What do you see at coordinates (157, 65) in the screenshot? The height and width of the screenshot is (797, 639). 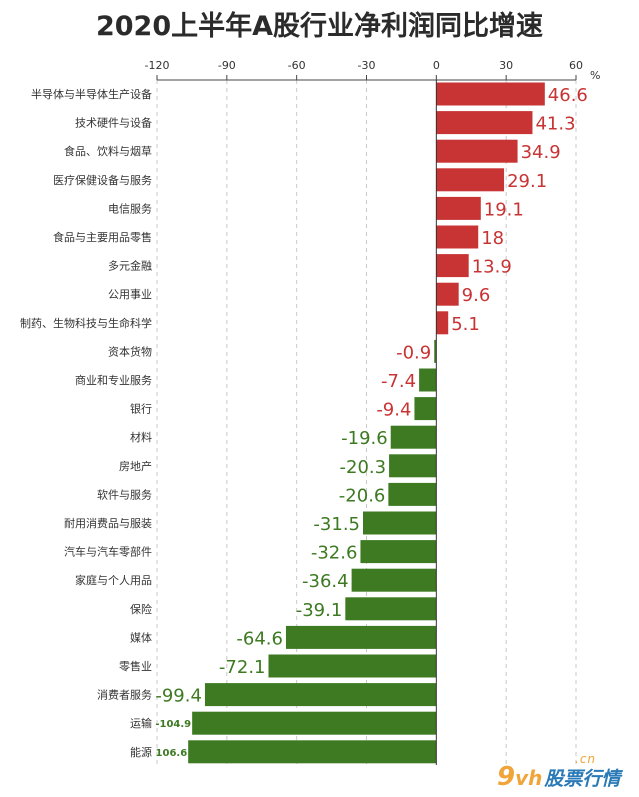 I see `x-tick-label: -120` at bounding box center [157, 65].